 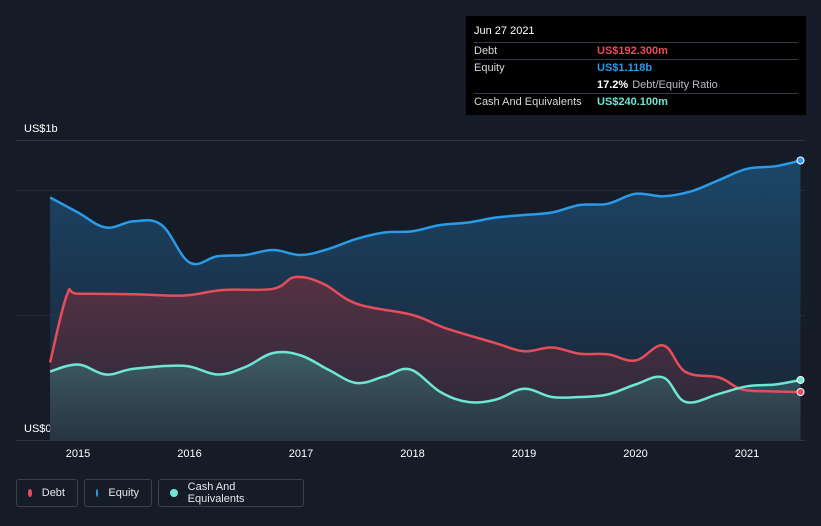 I want to click on x-axis-ticks: 2015 2016 2017 2018 2019 2020 2021, so click(x=412, y=454).